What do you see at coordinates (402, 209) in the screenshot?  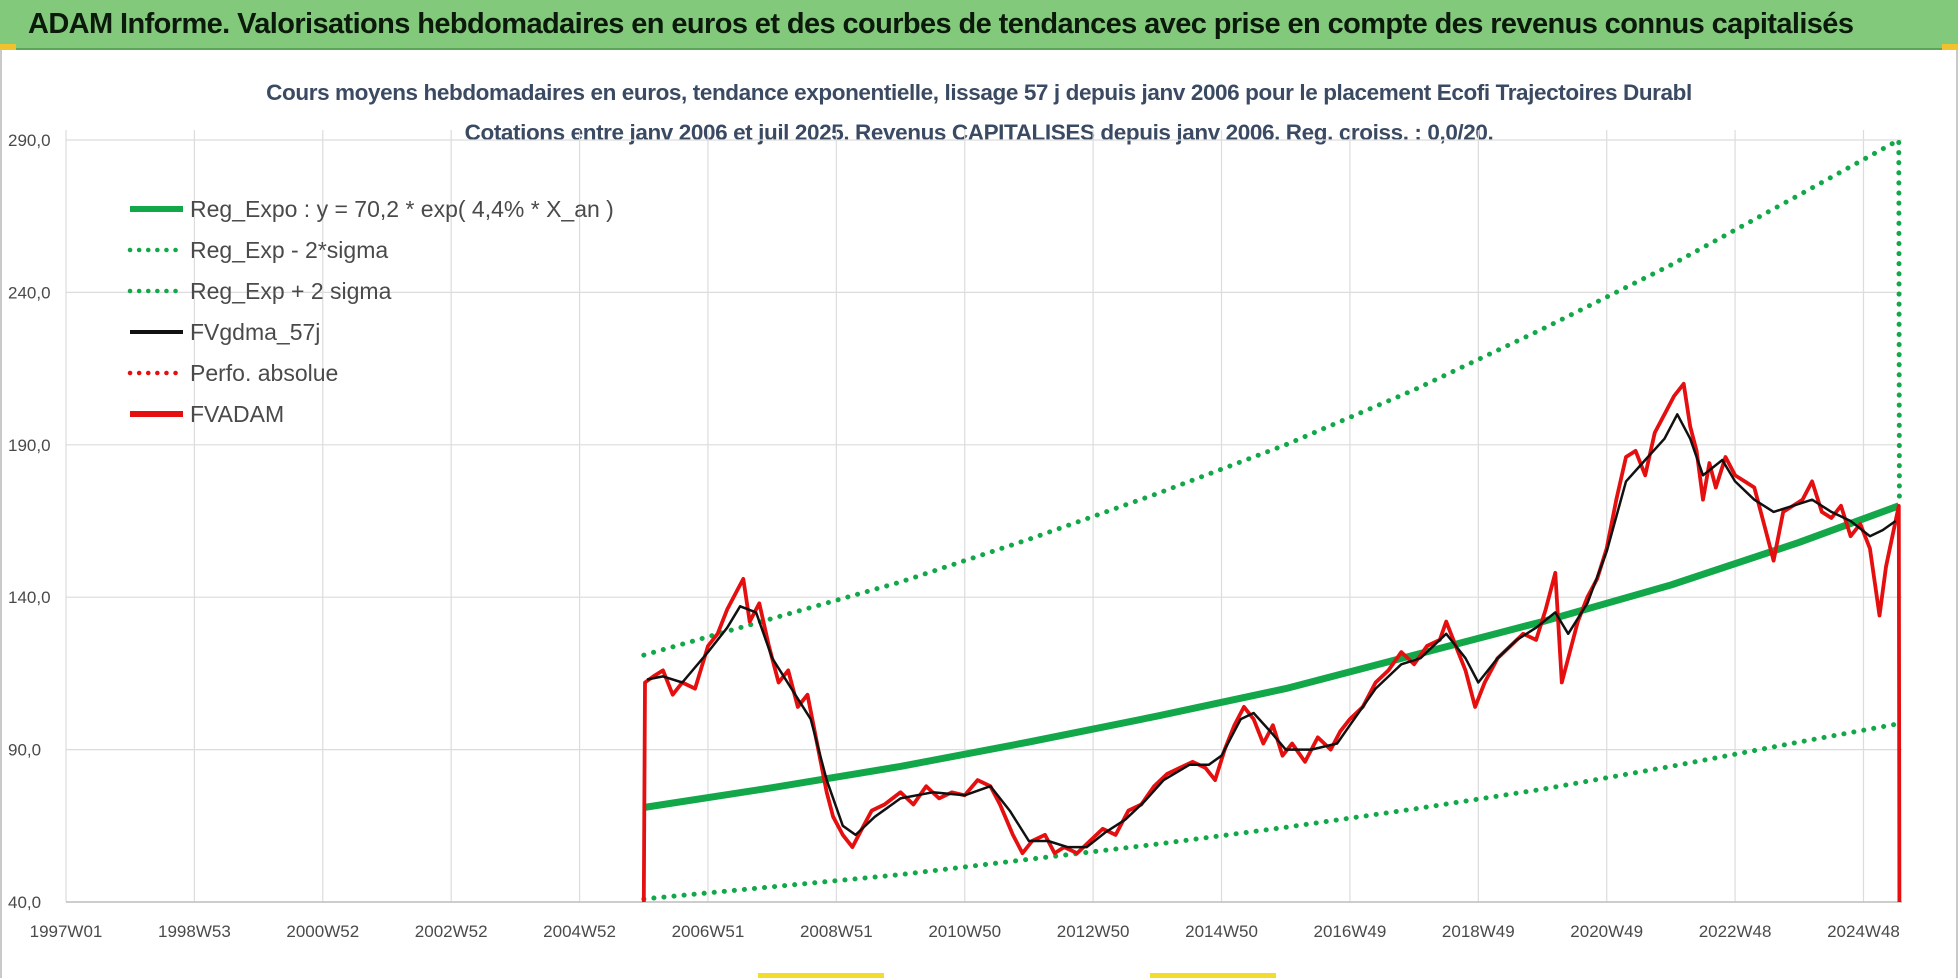 I see `legend-label: Reg_Expo : y = 70,2 * exp( 4,4% * X_an )` at bounding box center [402, 209].